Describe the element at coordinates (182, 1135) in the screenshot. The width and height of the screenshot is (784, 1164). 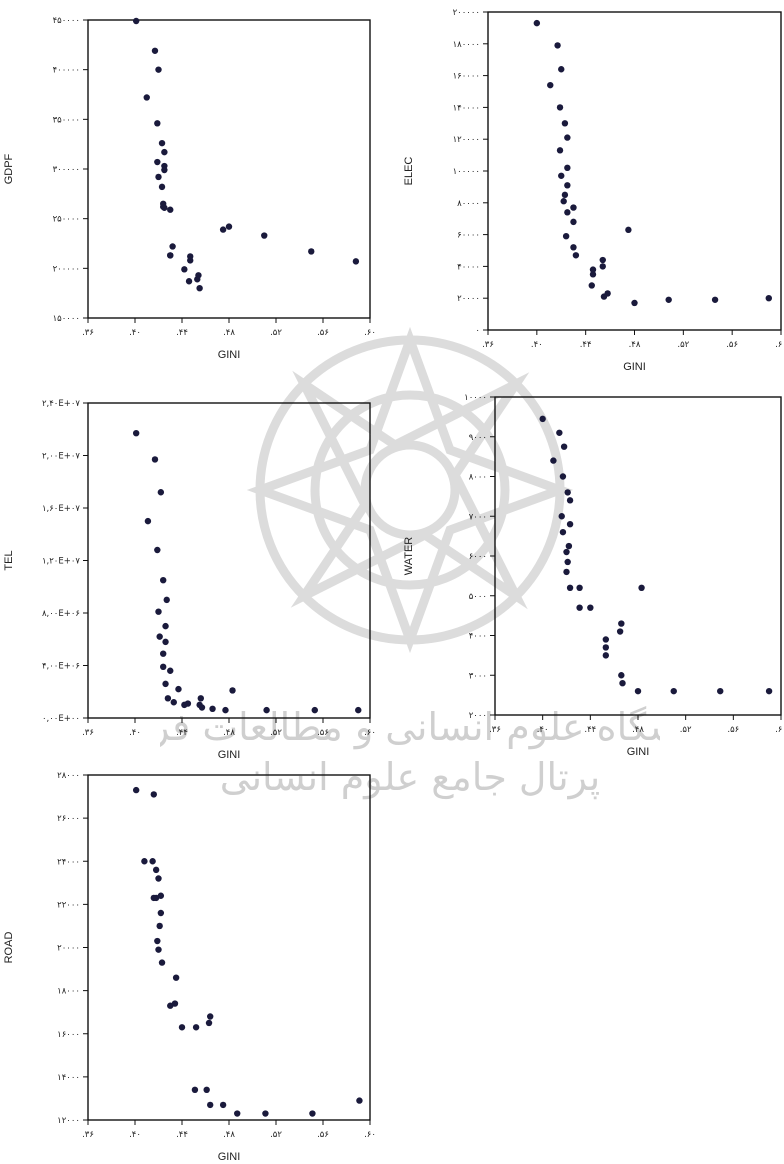
I see `road-x-tick-label: .۴۴` at that location.